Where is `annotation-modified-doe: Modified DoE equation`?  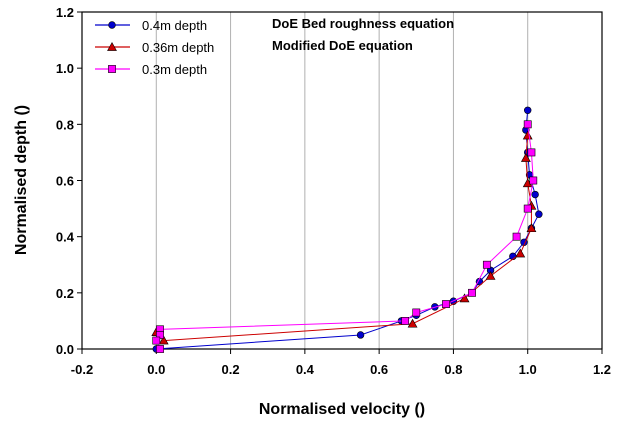
annotation-modified-doe: Modified DoE equation is located at coordinates (342, 45).